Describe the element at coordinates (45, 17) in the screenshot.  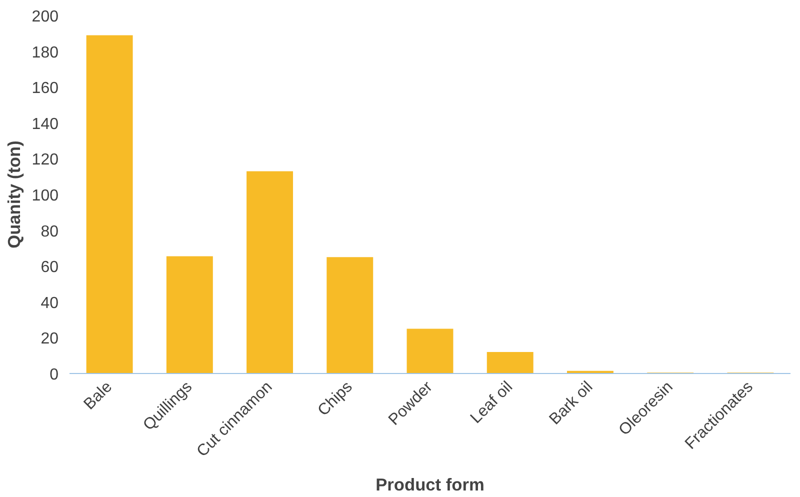
I see `y-tick-label: 200` at that location.